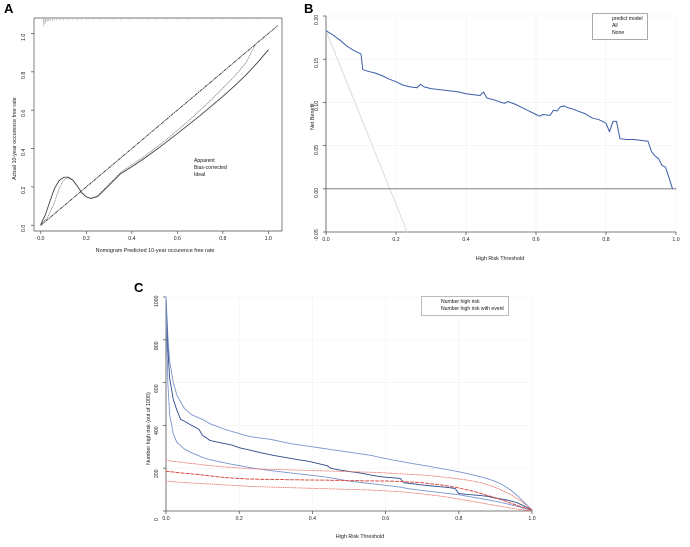 This screenshot has width=690, height=547. I want to click on legend-label-ideal: Ideal, so click(200, 175).